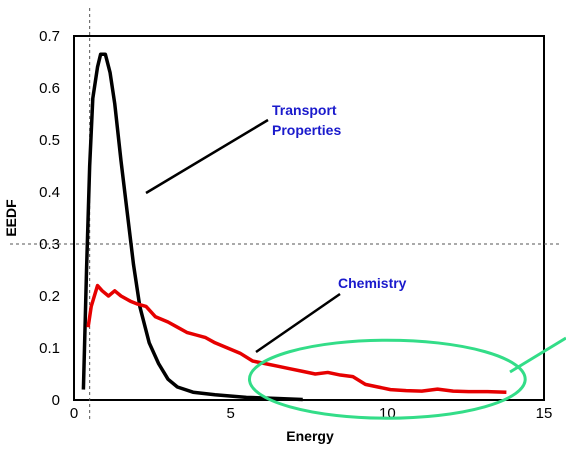 Image resolution: width=566 pixels, height=451 pixels. Describe the element at coordinates (372, 283) in the screenshot. I see `annotation-chemistry: Chemistry` at that location.